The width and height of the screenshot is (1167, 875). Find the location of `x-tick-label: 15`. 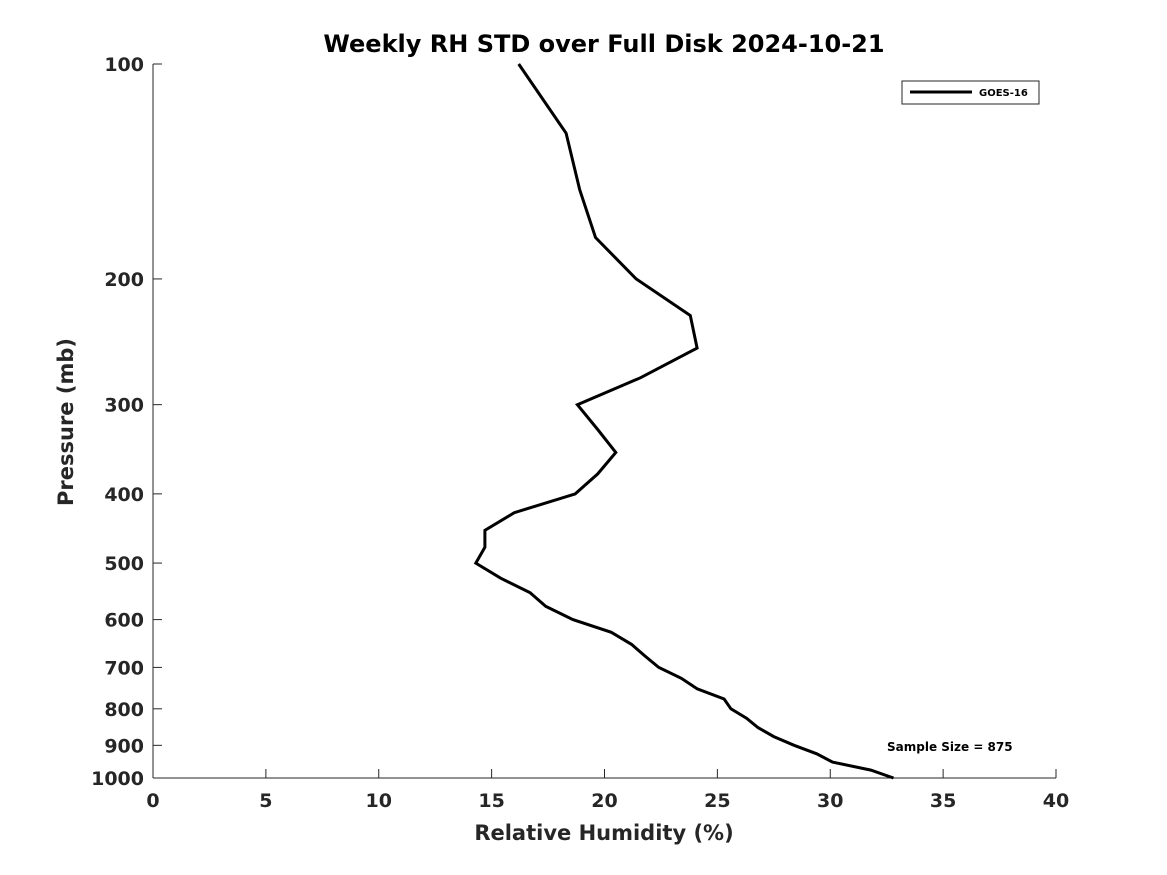

x-tick-label: 15 is located at coordinates (491, 801).